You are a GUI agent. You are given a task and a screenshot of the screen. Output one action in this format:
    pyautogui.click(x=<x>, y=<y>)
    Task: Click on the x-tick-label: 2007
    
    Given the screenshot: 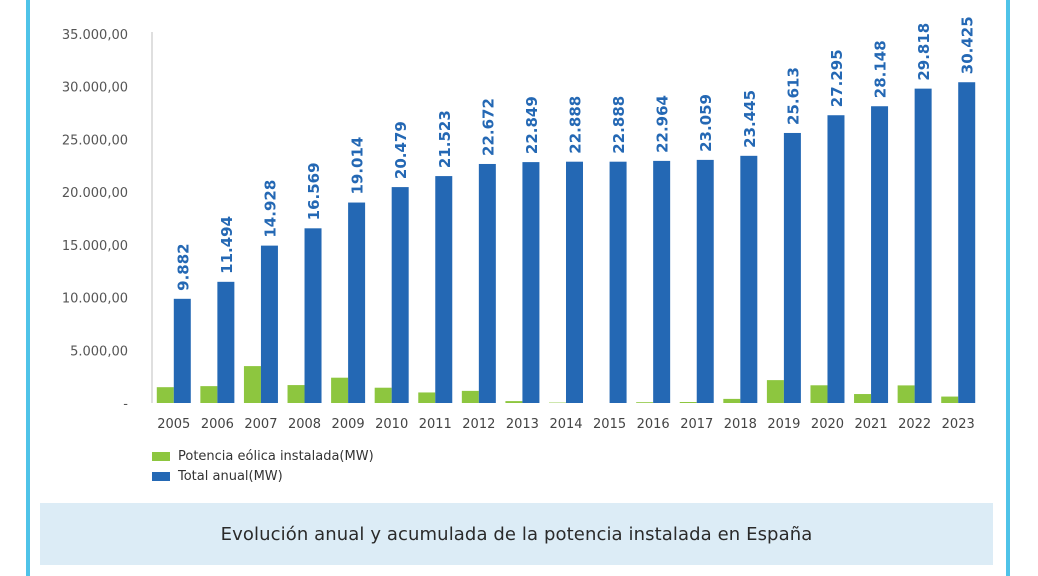 What is the action you would take?
    pyautogui.click(x=260, y=424)
    